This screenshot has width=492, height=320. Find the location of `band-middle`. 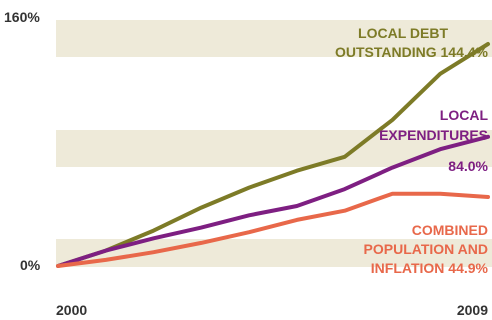

band-middle is located at coordinates (274, 148).